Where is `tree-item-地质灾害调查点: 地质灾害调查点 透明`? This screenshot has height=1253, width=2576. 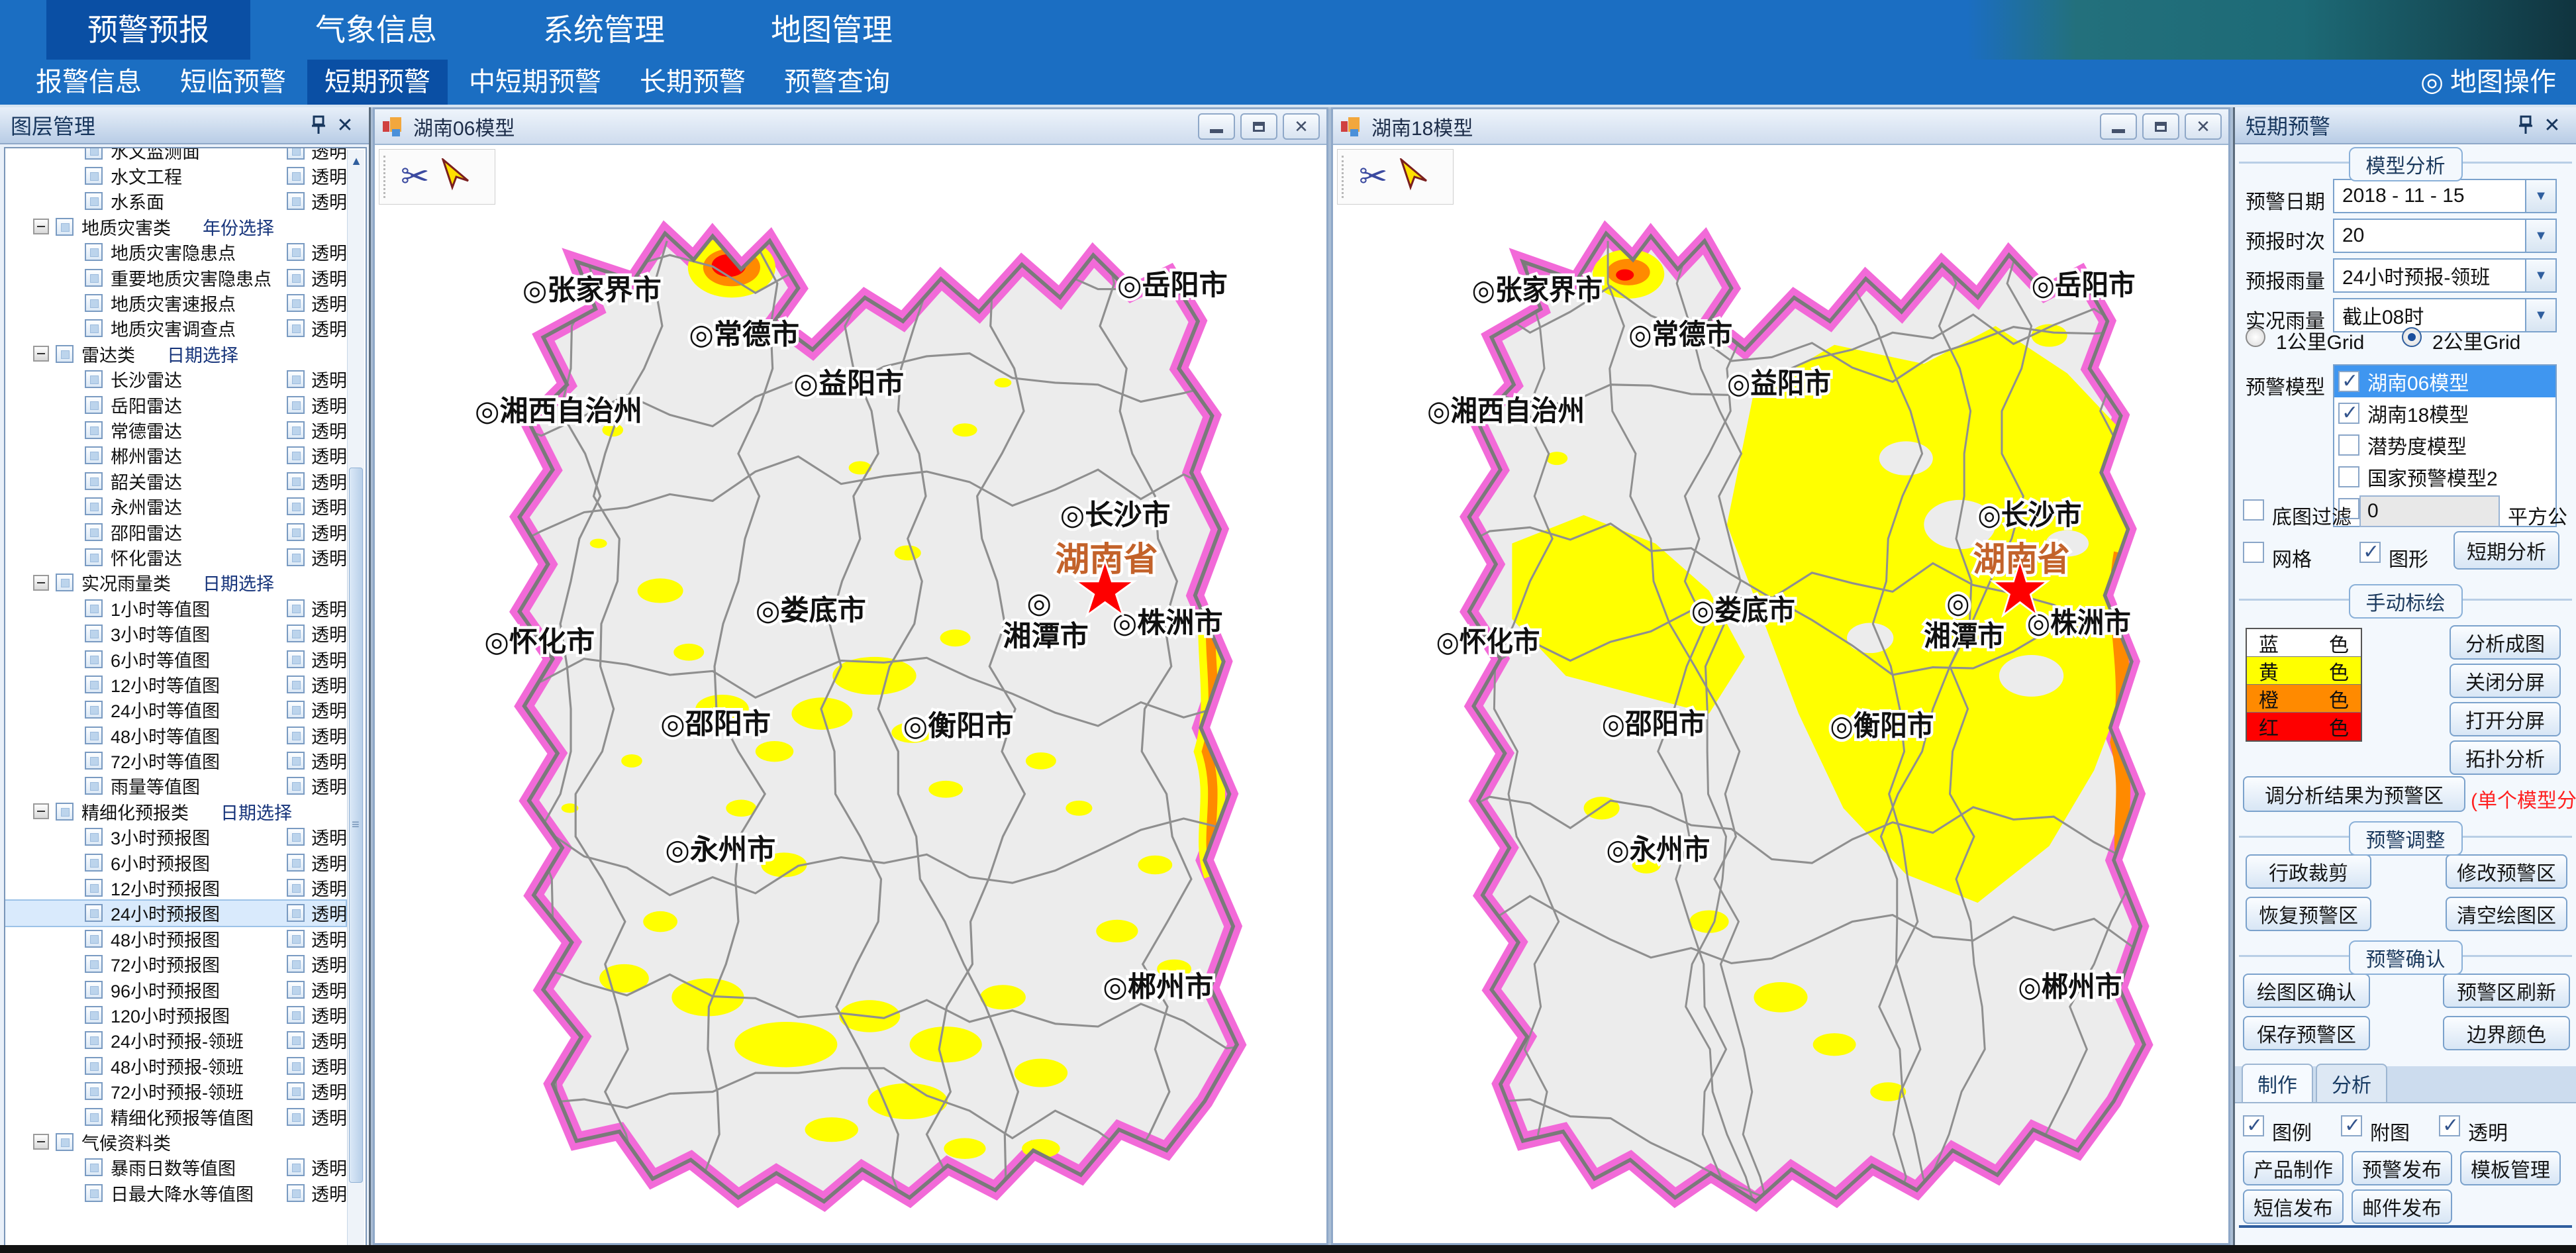 tree-item-地质灾害调查点: 地质灾害调查点 透明 is located at coordinates (176, 329).